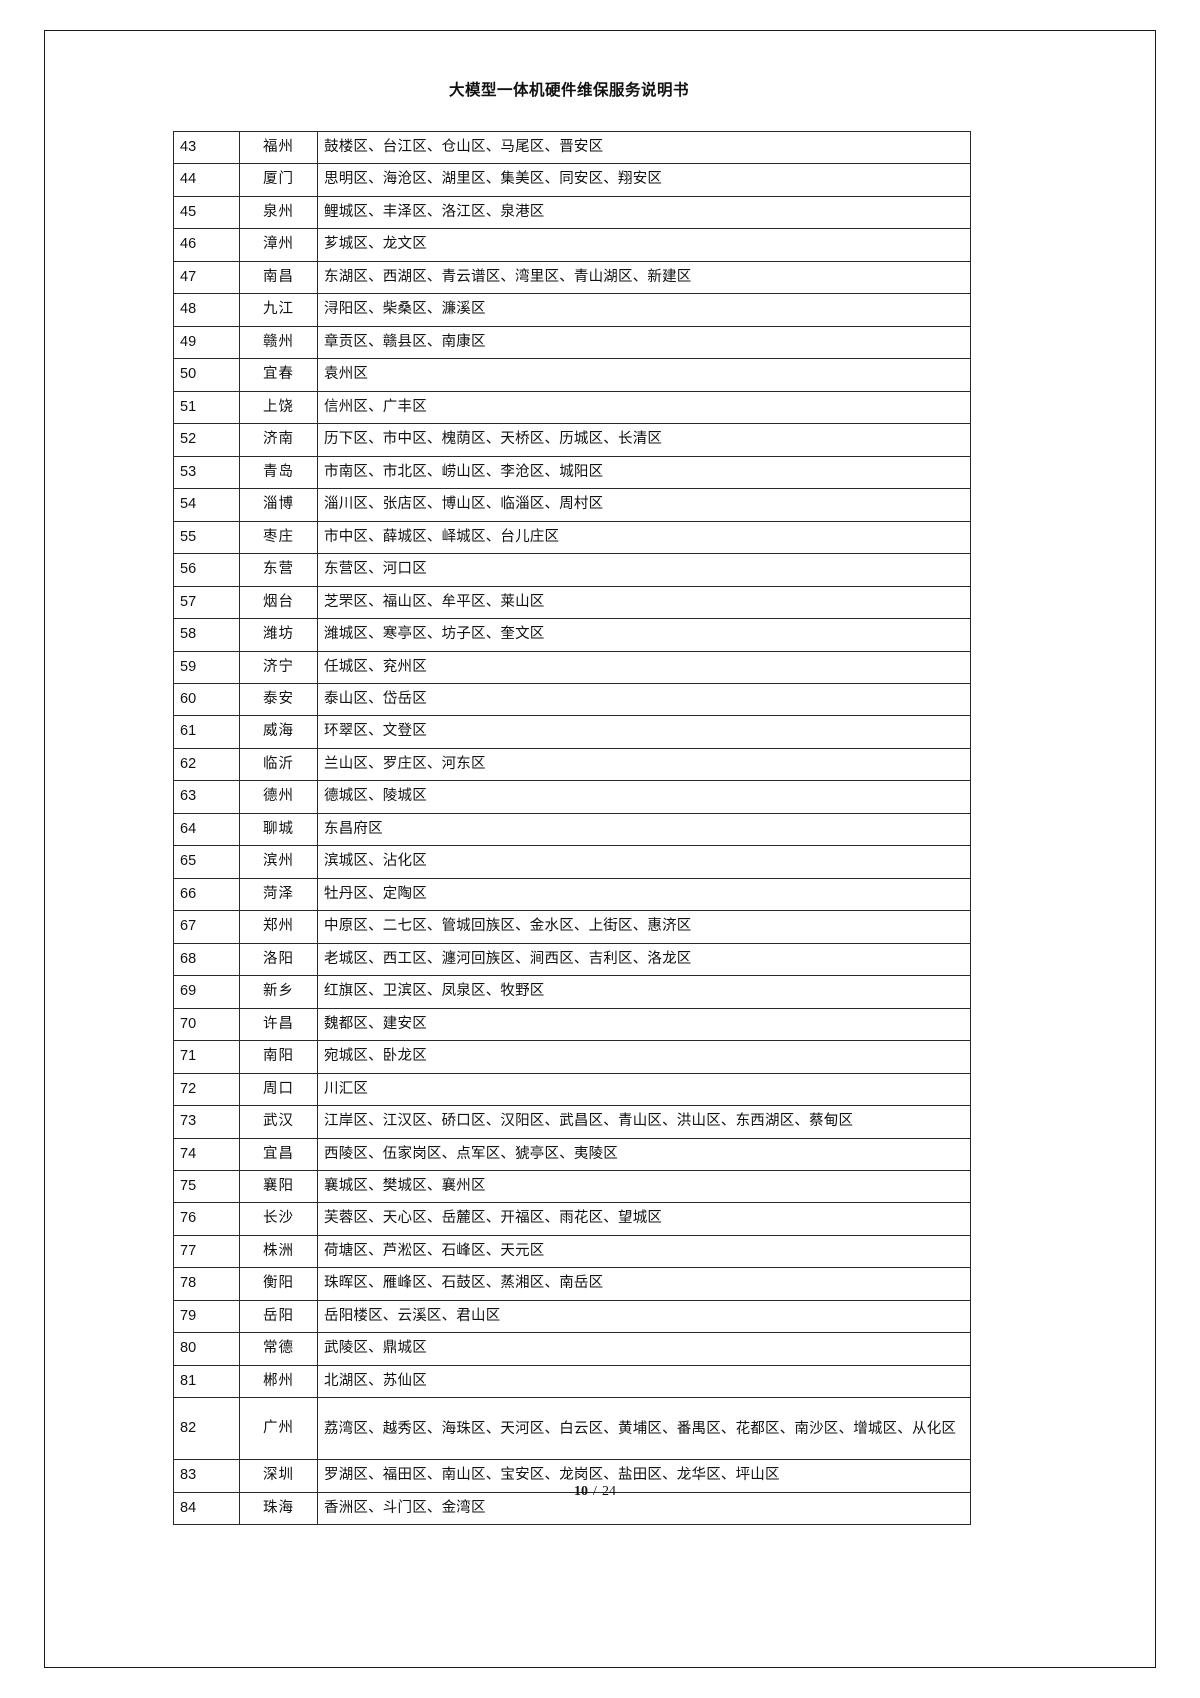 The width and height of the screenshot is (1200, 1698). I want to click on cell-city: 宜昌, so click(278, 1154).